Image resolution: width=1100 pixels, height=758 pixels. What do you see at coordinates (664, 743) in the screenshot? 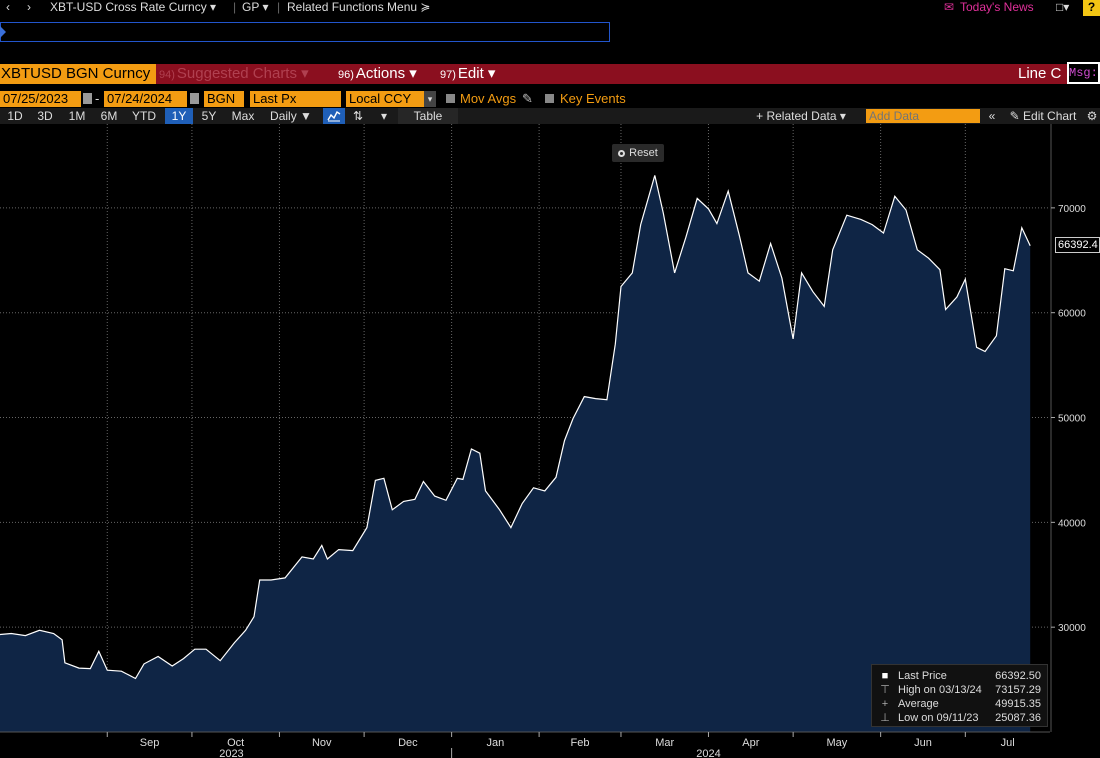
I see `x-tick-label: Mar` at bounding box center [664, 743].